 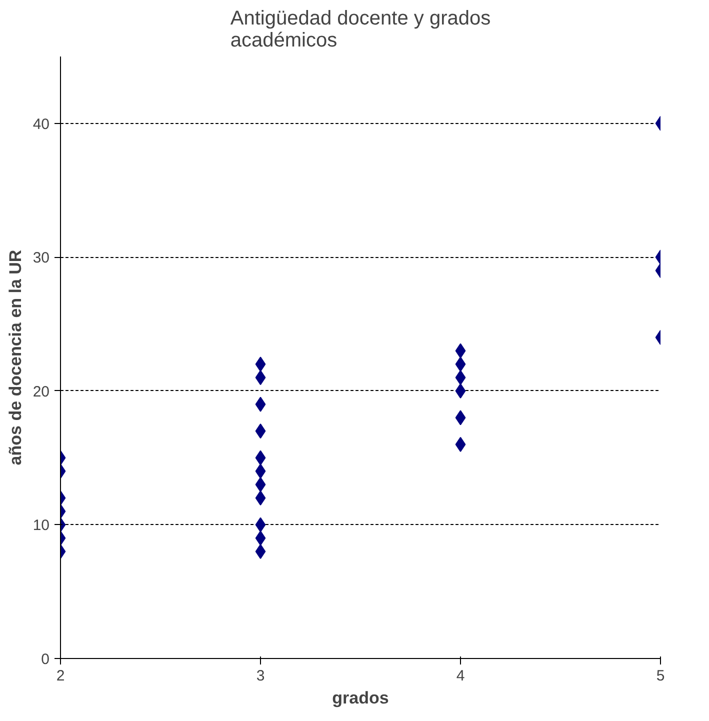 I want to click on chart-title: Antigüedad docente y grados académicos, so click(x=360, y=30).